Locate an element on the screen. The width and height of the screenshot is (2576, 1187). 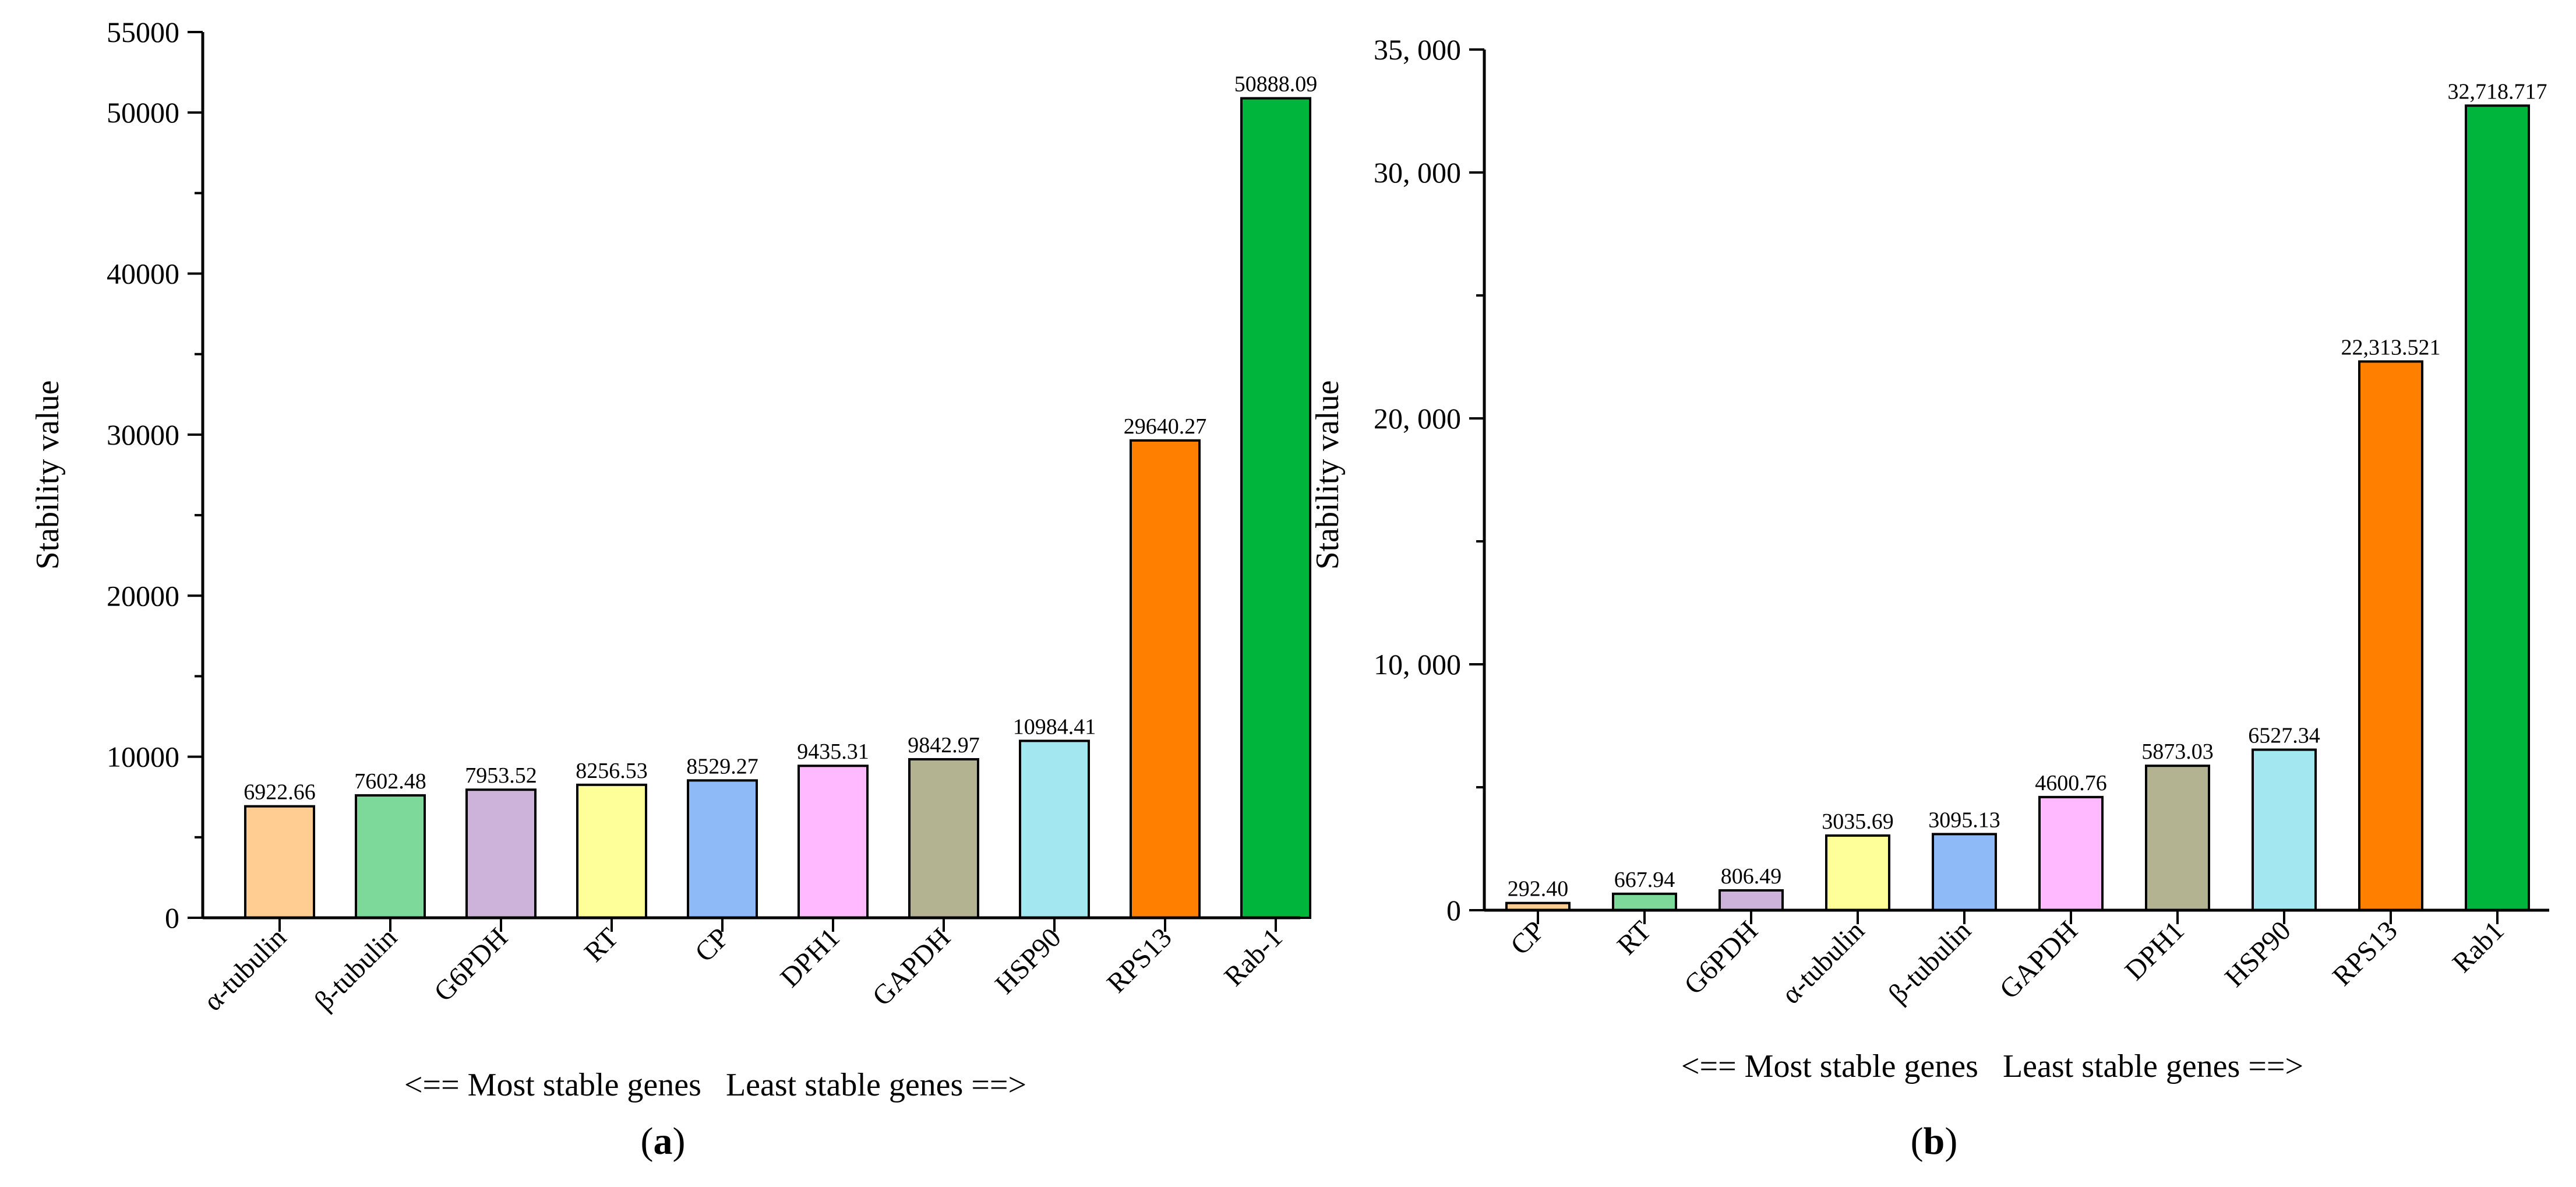
data-label-2: 667.94 is located at coordinates (1644, 880).